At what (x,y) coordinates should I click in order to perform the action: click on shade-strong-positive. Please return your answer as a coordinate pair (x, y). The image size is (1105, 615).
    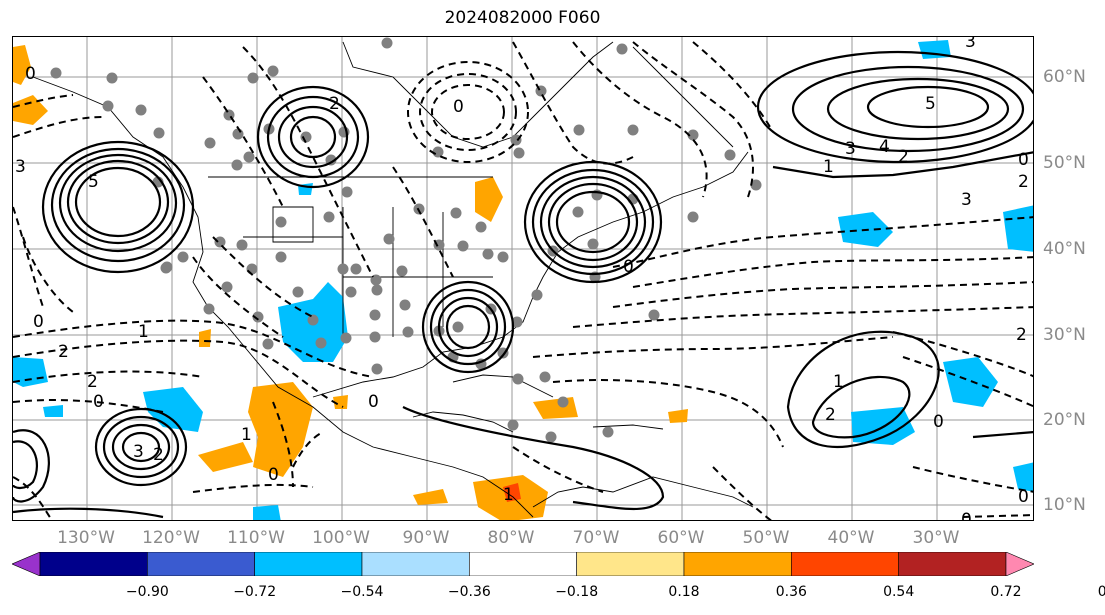
    Looking at the image, I should click on (512, 492).